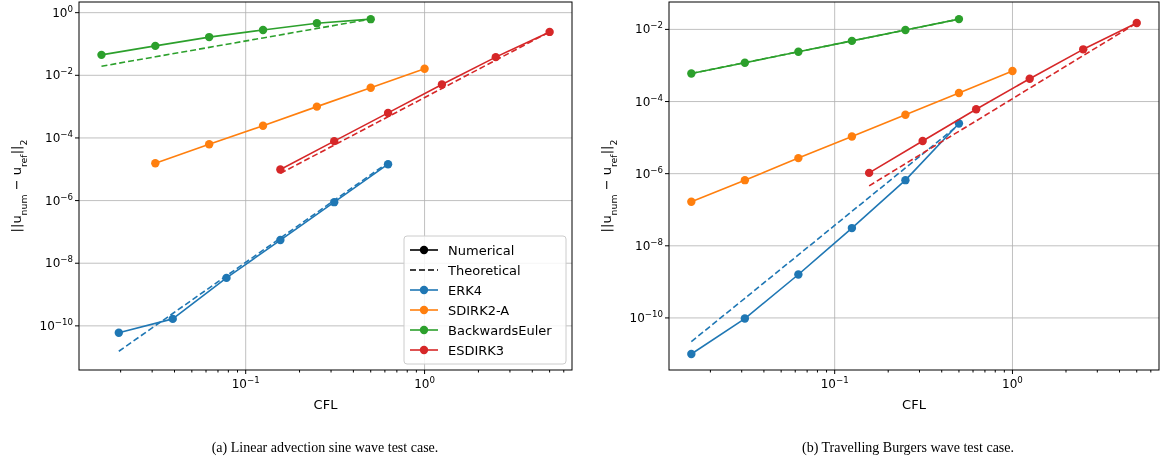 The height and width of the screenshot is (468, 1167). I want to click on legend-label: ESDIRK3, so click(476, 350).